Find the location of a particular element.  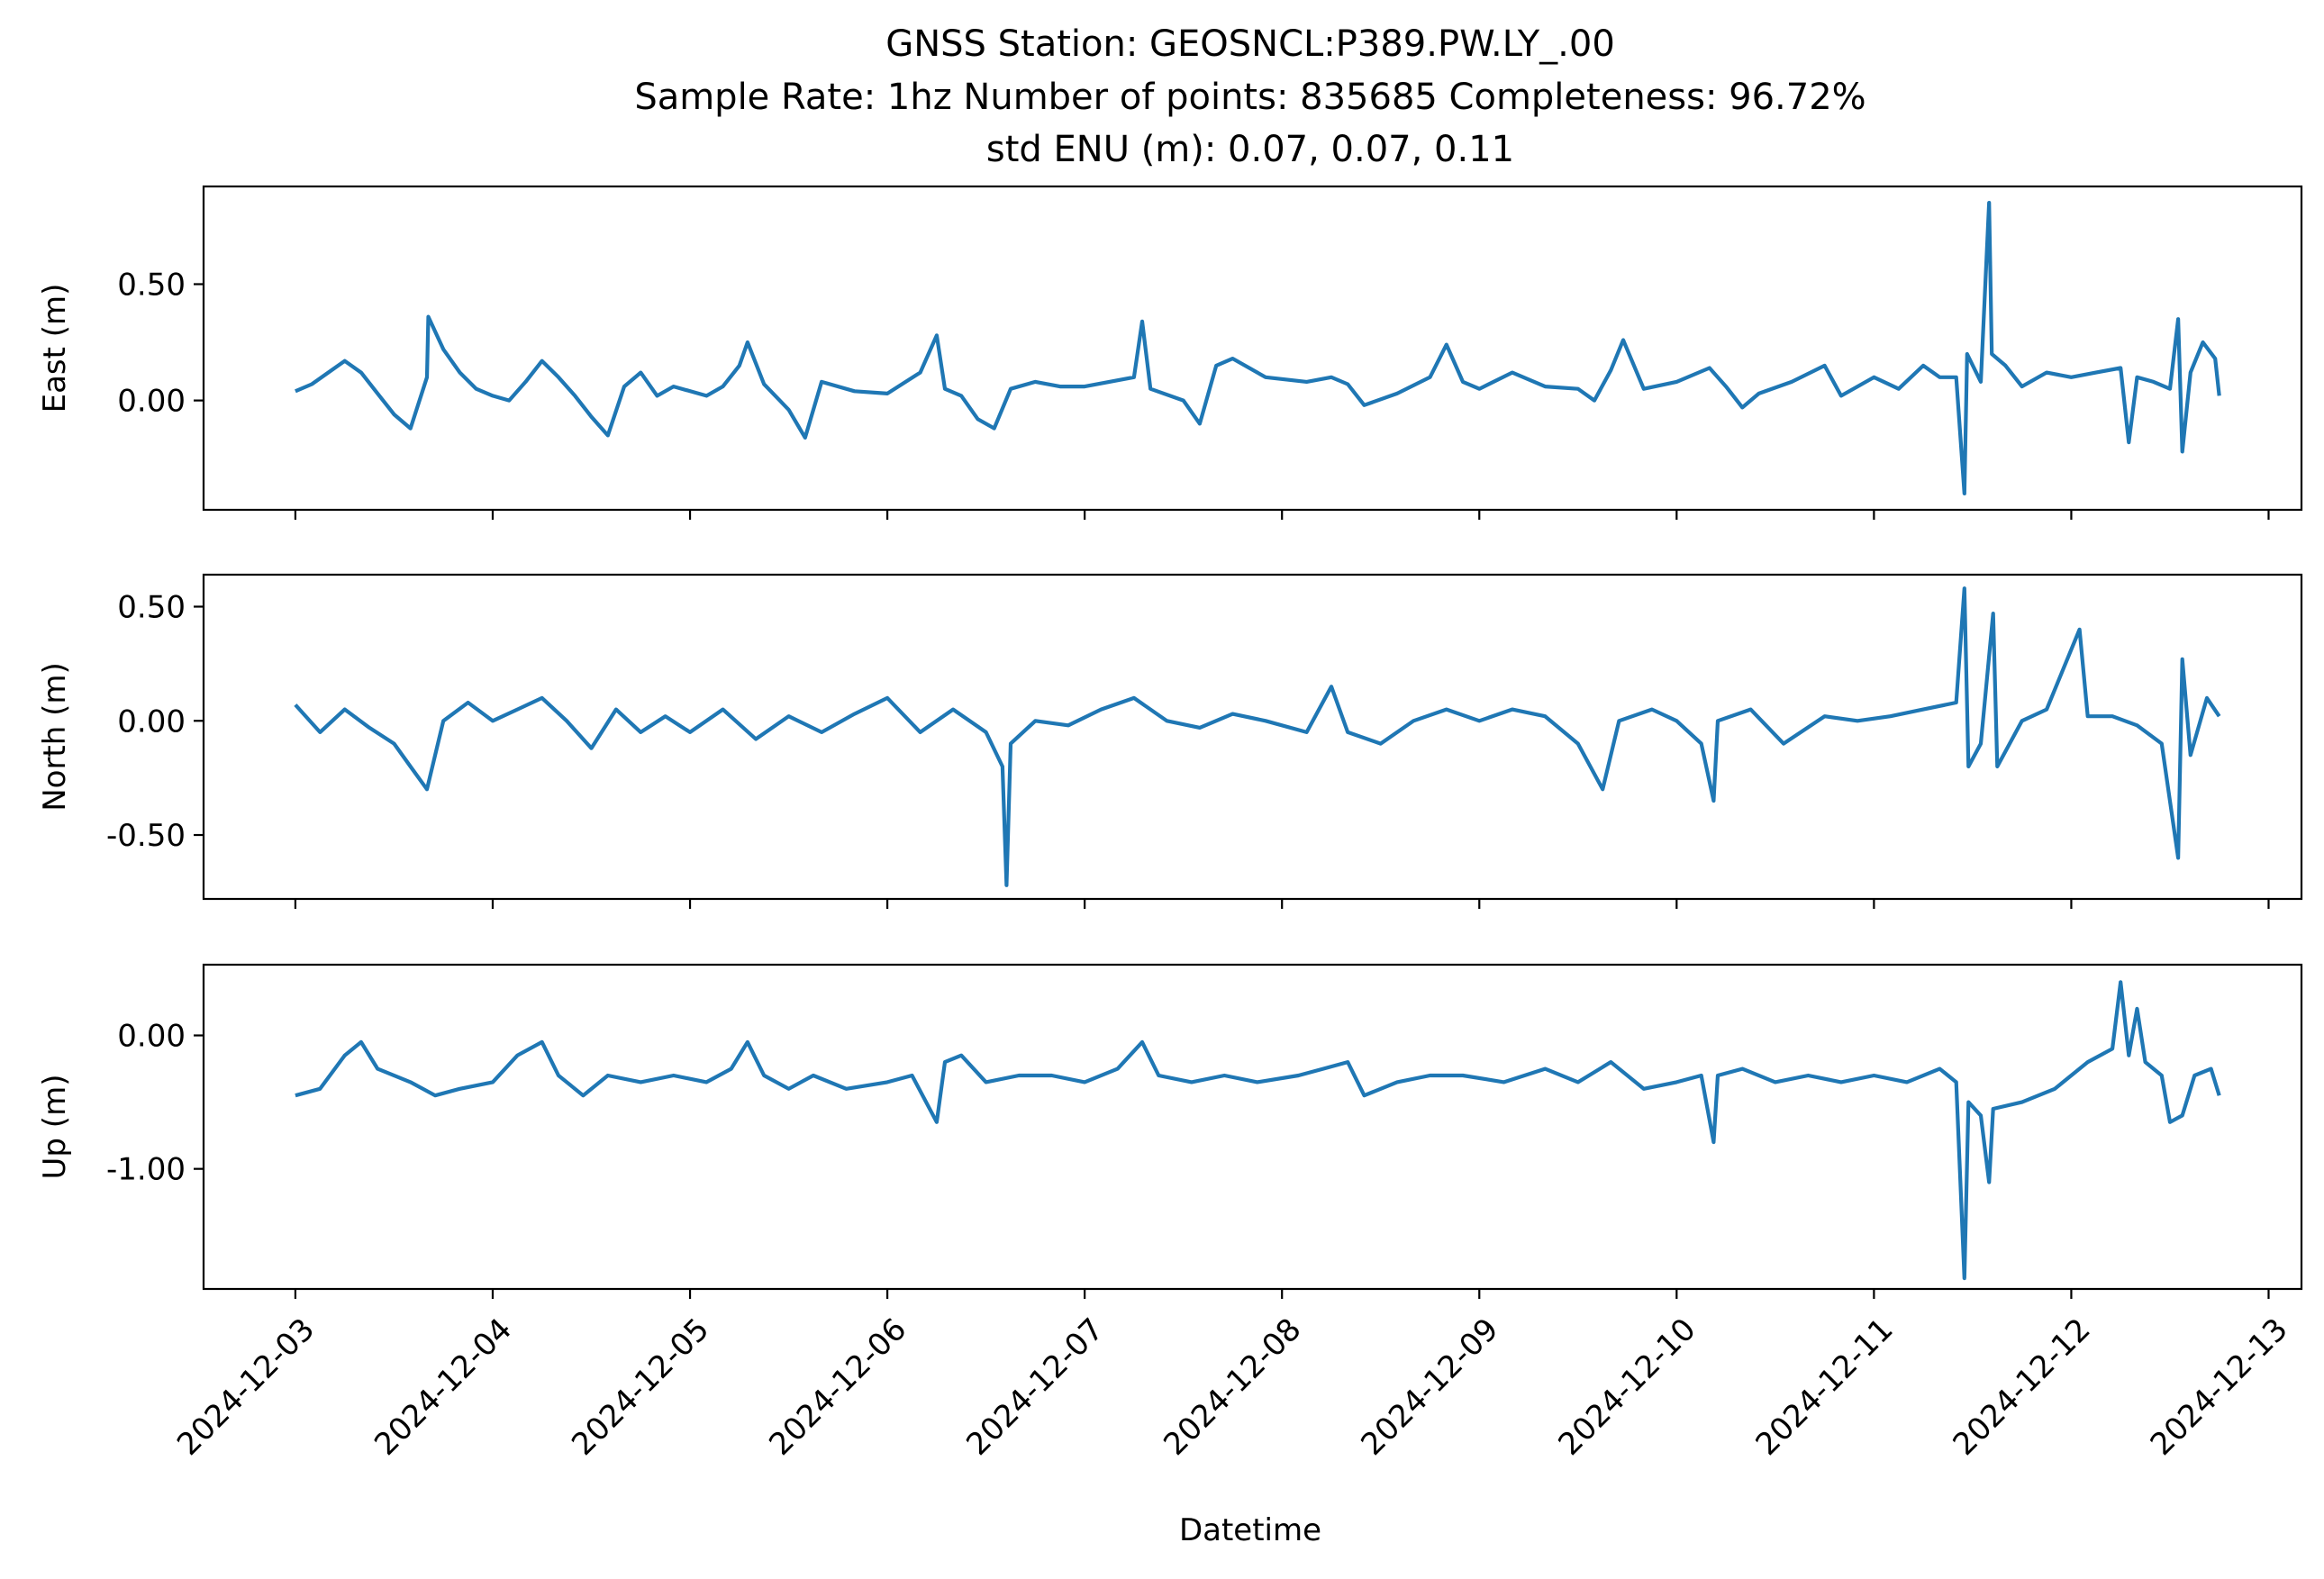

x-axis-label: Datetime is located at coordinates (1250, 1530).